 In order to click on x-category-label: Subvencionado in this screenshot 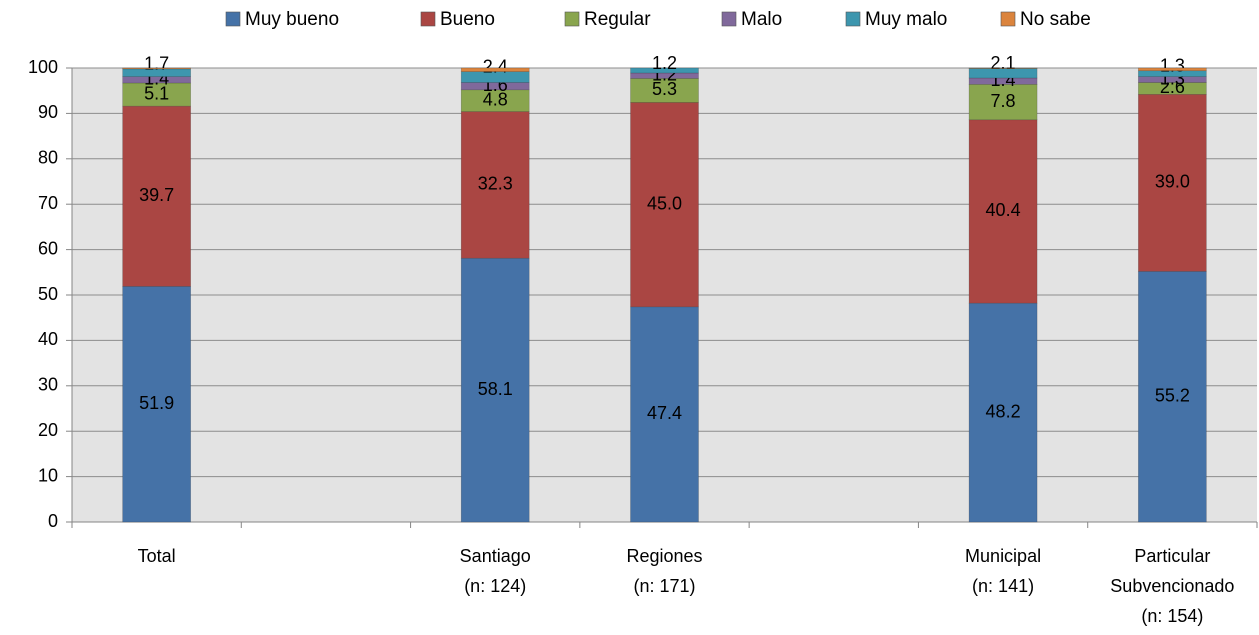, I will do `click(1172, 586)`.